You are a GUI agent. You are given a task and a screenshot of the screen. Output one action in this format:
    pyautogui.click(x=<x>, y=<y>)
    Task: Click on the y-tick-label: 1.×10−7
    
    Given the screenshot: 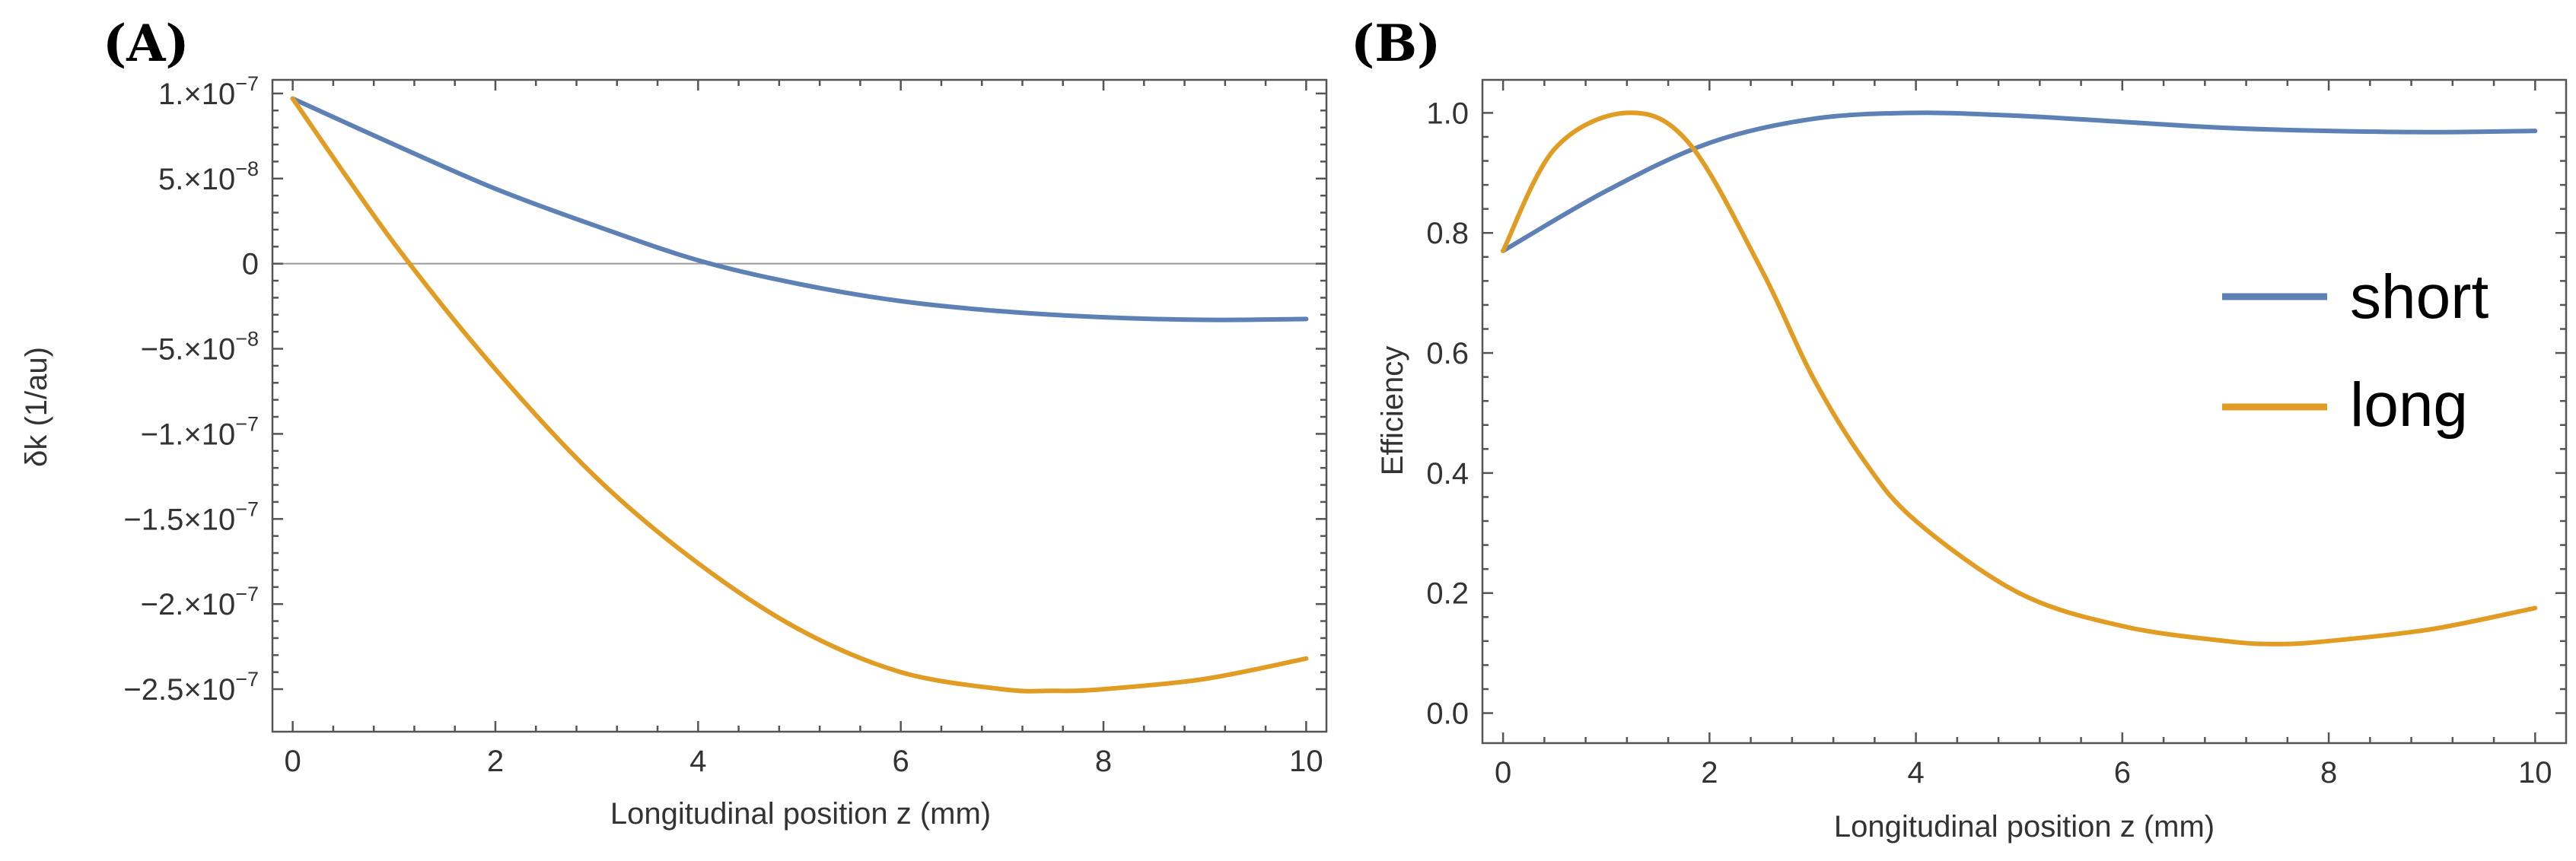 What is the action you would take?
    pyautogui.click(x=208, y=91)
    